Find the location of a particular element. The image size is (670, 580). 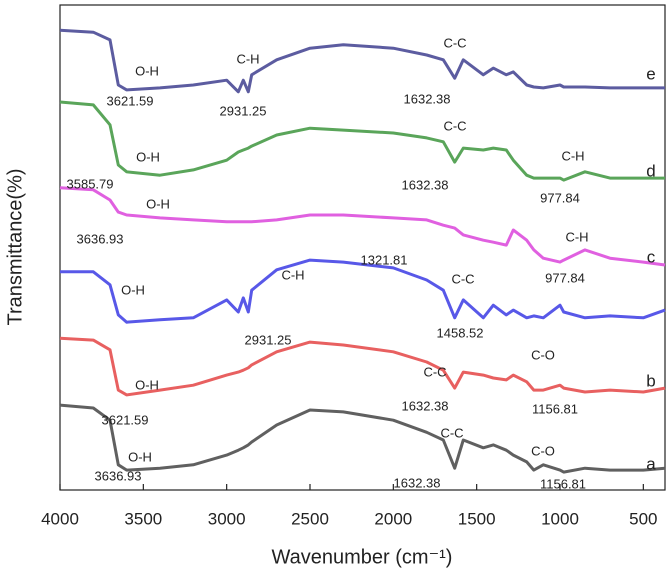

x-axis-title: Wavenumber (cm⁻¹) is located at coordinates (362, 557).